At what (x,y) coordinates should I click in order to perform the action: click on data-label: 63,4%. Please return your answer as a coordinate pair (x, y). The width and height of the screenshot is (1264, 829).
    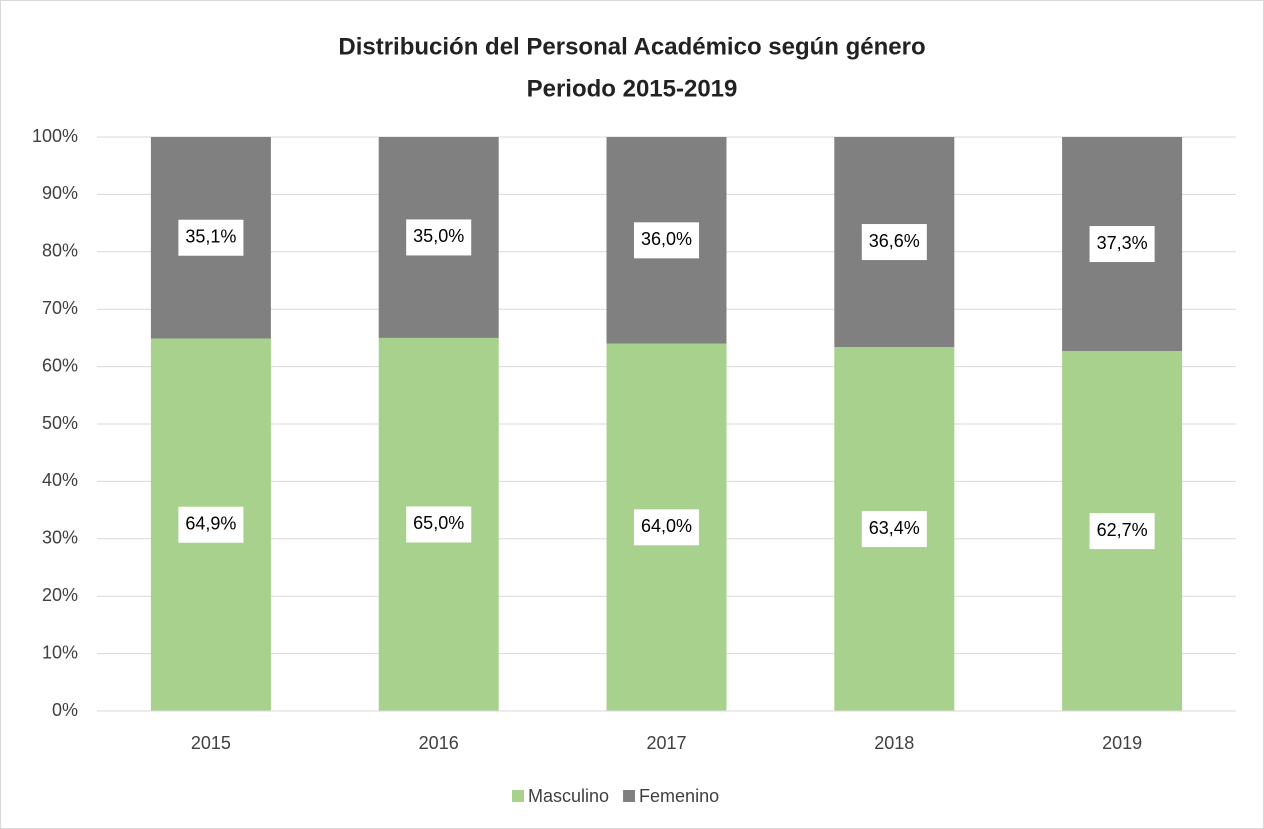
    Looking at the image, I should click on (894, 528).